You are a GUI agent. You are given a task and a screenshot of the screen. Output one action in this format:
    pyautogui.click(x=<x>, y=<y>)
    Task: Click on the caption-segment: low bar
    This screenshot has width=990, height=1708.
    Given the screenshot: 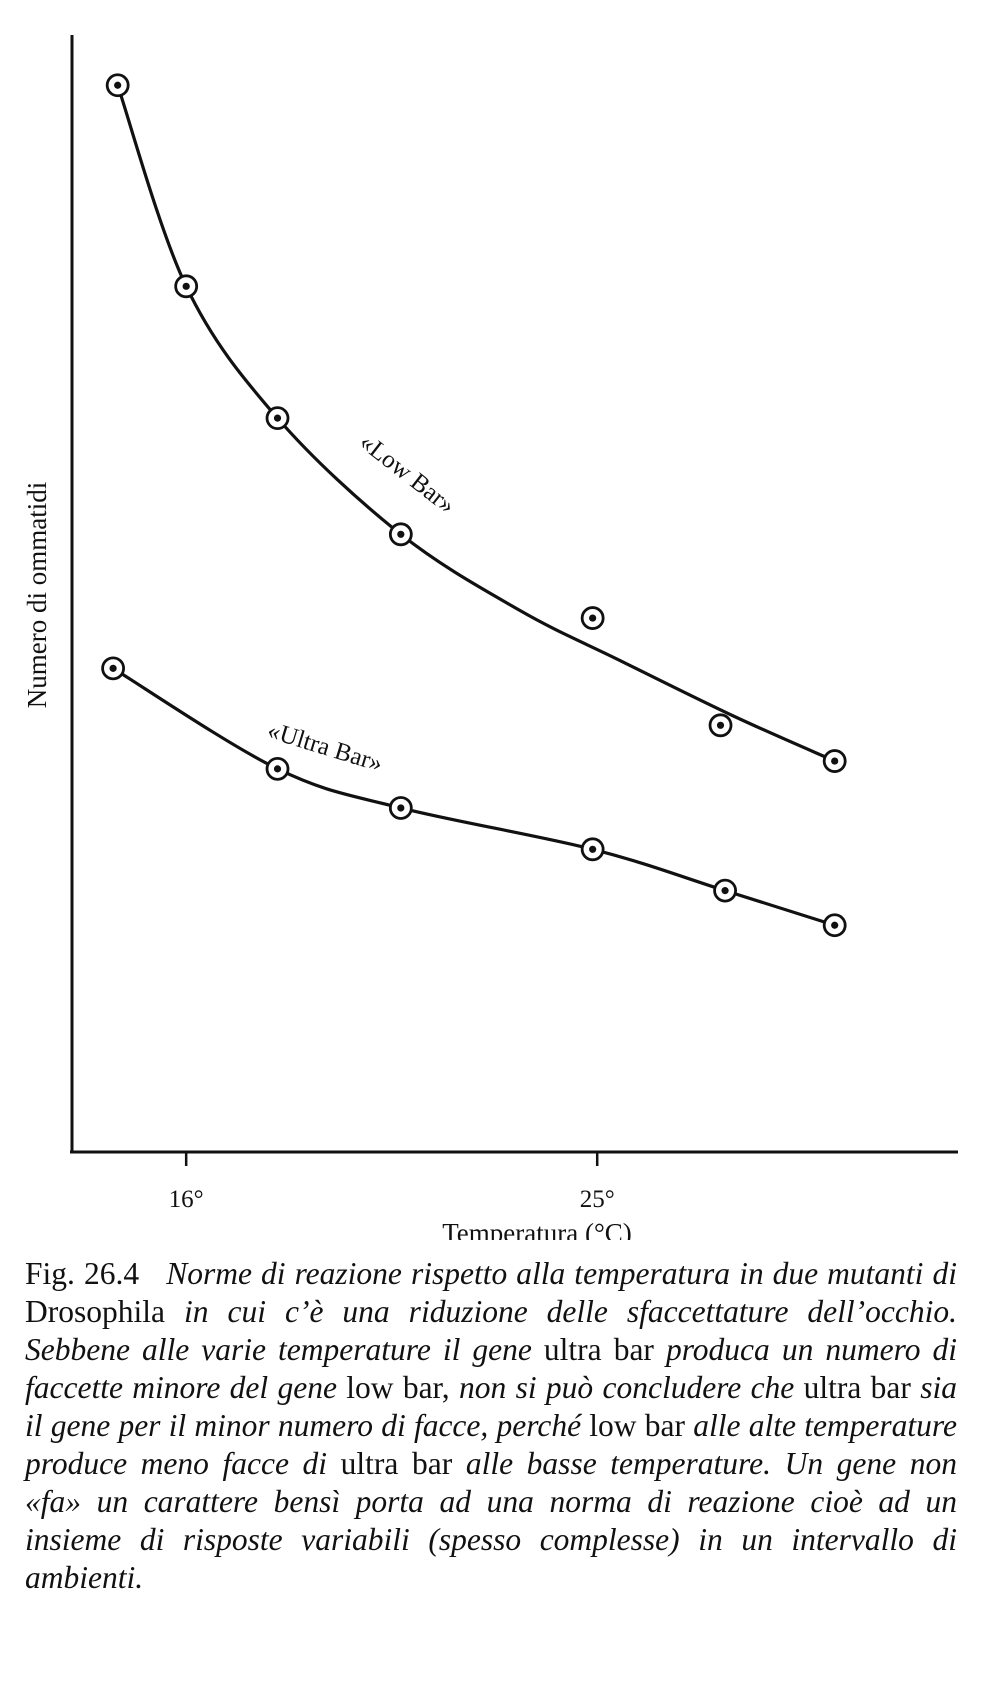 What is the action you would take?
    pyautogui.click(x=637, y=1425)
    